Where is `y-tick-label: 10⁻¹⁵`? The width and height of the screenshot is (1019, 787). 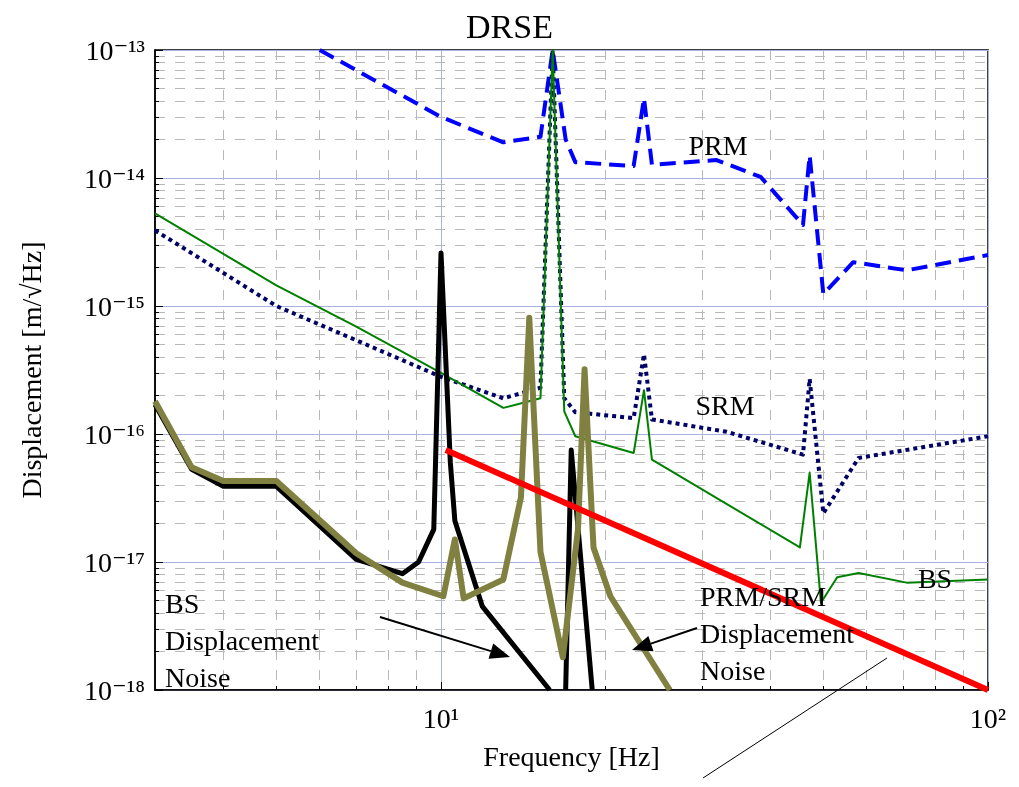 y-tick-label: 10⁻¹⁵ is located at coordinates (114, 306).